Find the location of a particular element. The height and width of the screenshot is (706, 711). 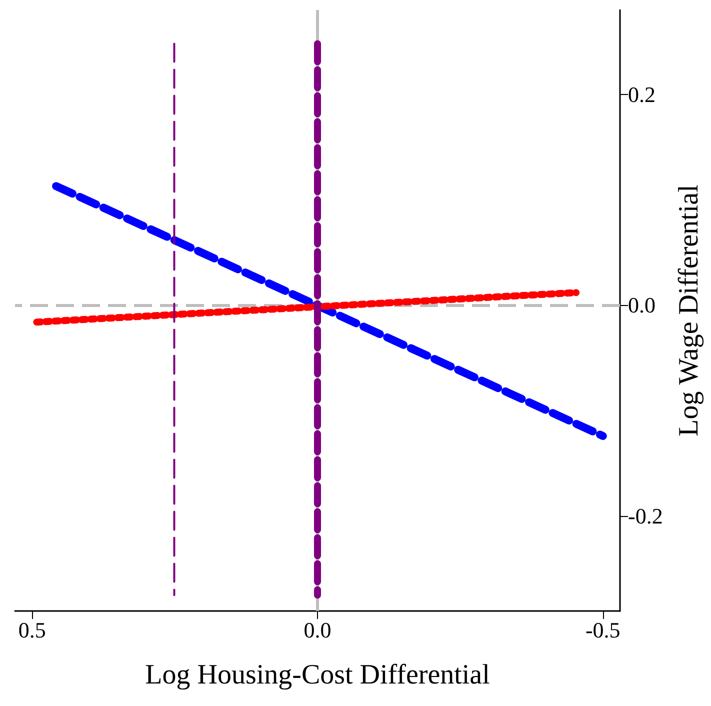

x-tick-label: 0.5 is located at coordinates (32, 630).